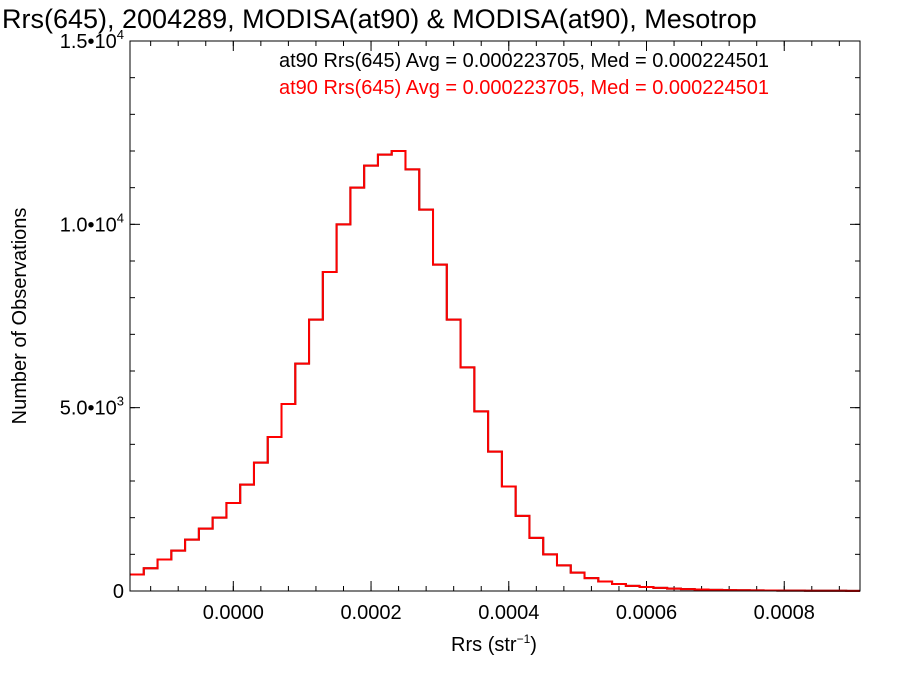 This screenshot has width=900, height=675. What do you see at coordinates (646, 613) in the screenshot?
I see `x-tick-label: 0.0006` at bounding box center [646, 613].